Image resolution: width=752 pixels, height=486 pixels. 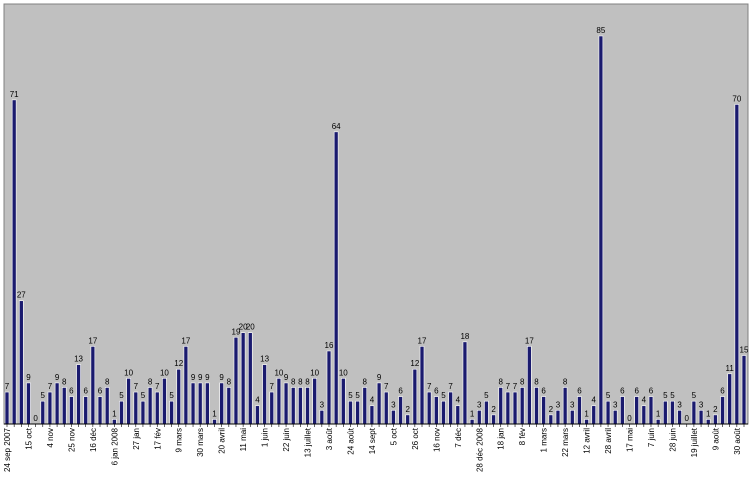 What do you see at coordinates (493, 409) in the screenshot?
I see `data-label-68: 2` at bounding box center [493, 409].